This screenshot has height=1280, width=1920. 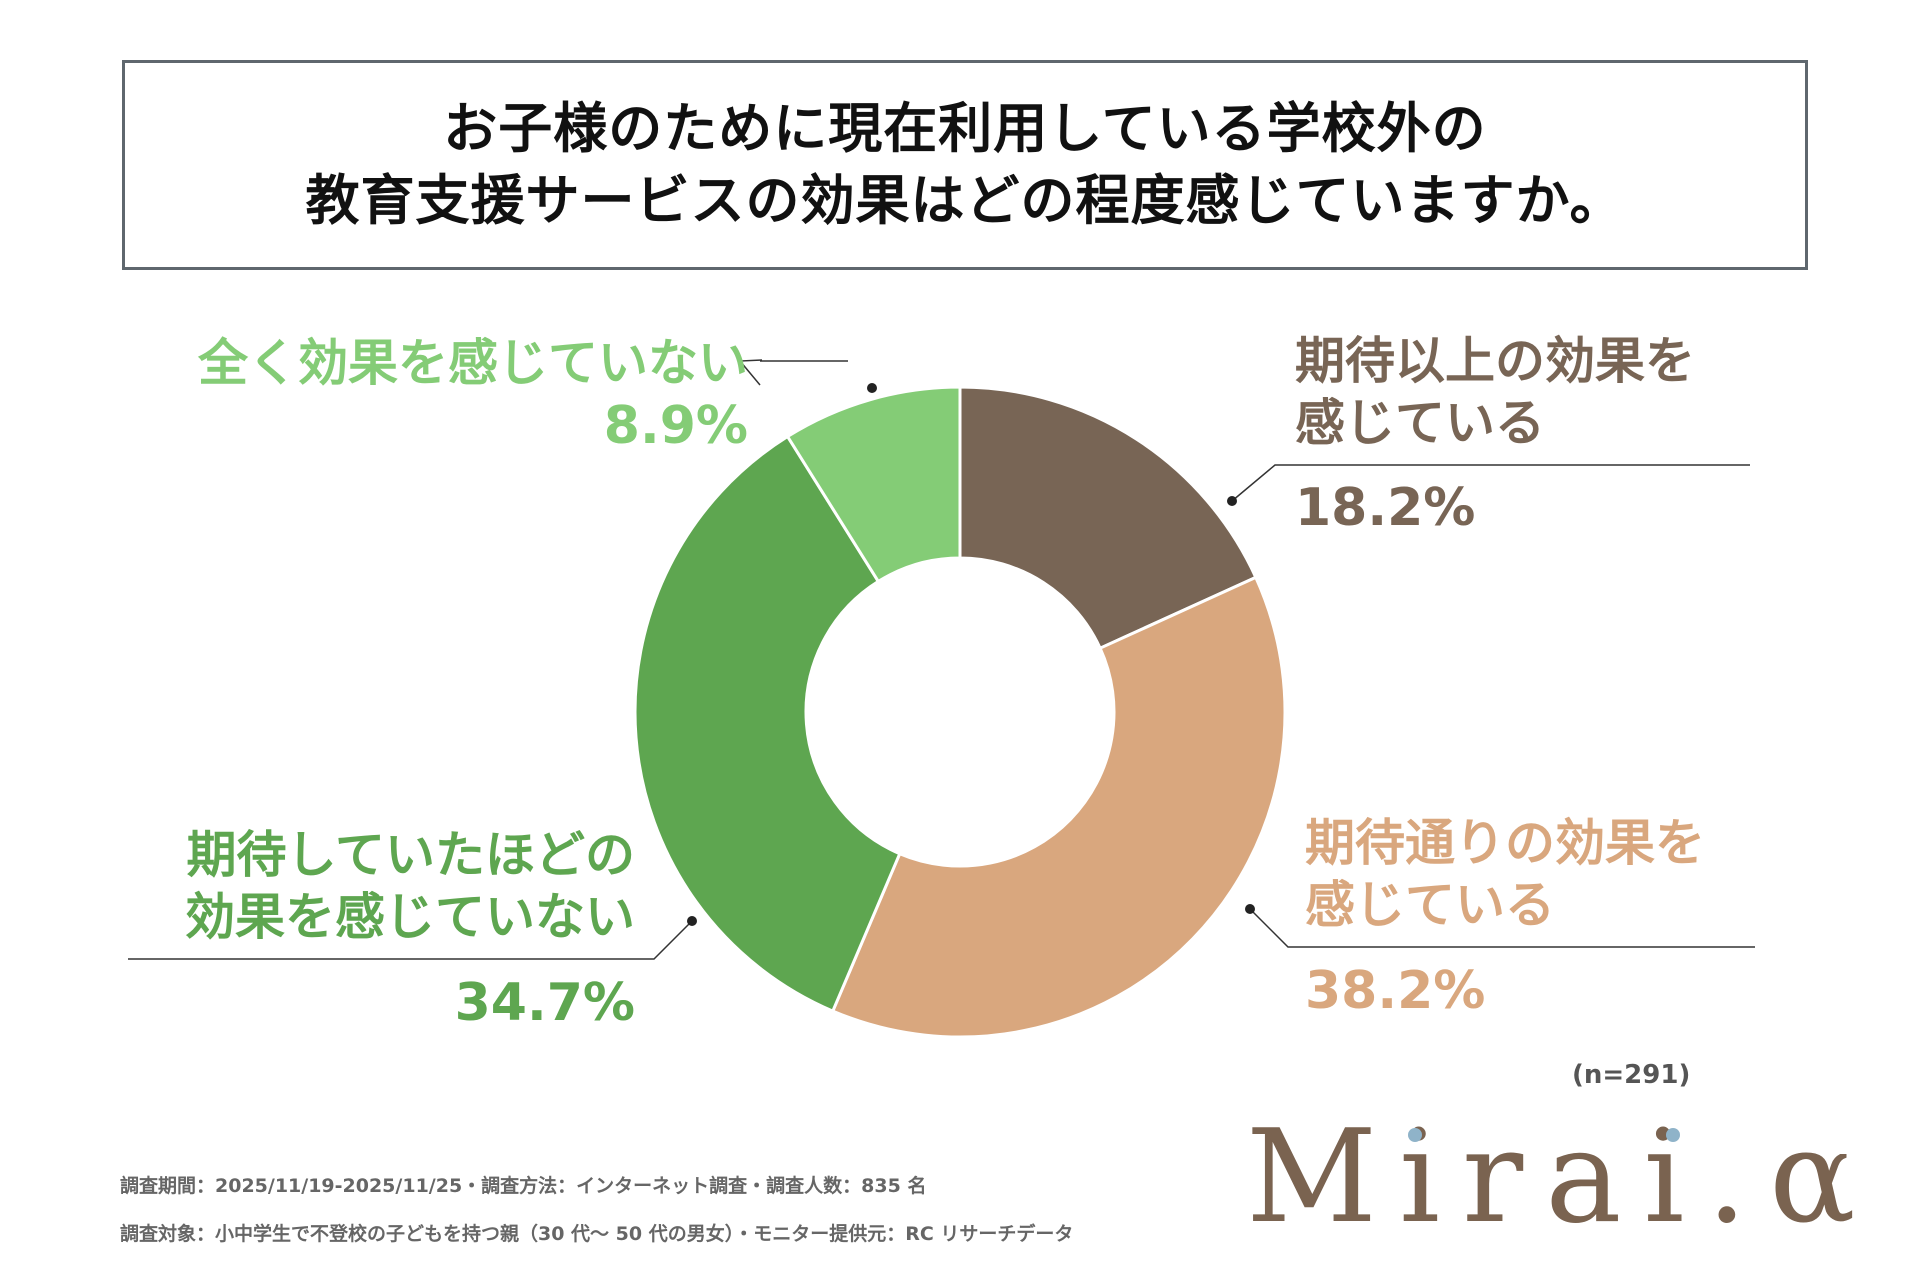 What do you see at coordinates (1551, 1178) in the screenshot?
I see `brand-logo: Mirai.α` at bounding box center [1551, 1178].